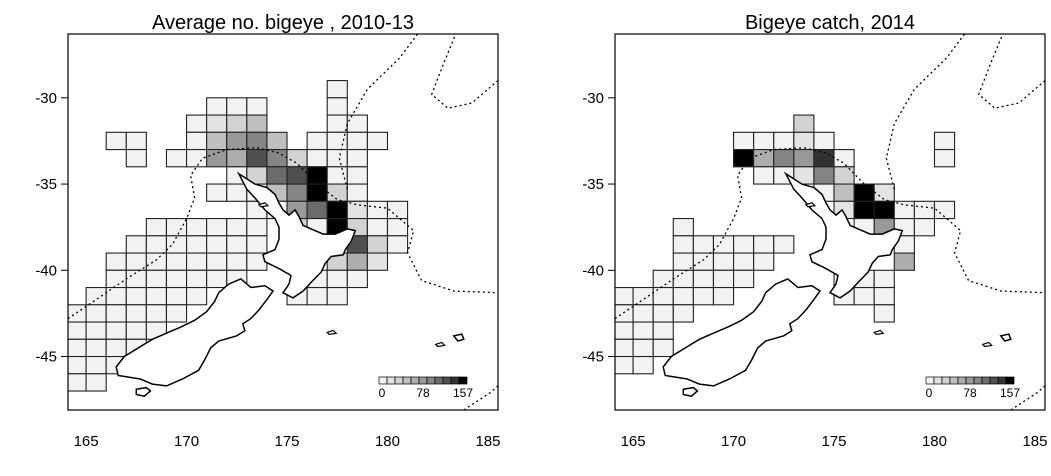 The height and width of the screenshot is (476, 1051). I want to click on legend-label: 78, so click(970, 393).